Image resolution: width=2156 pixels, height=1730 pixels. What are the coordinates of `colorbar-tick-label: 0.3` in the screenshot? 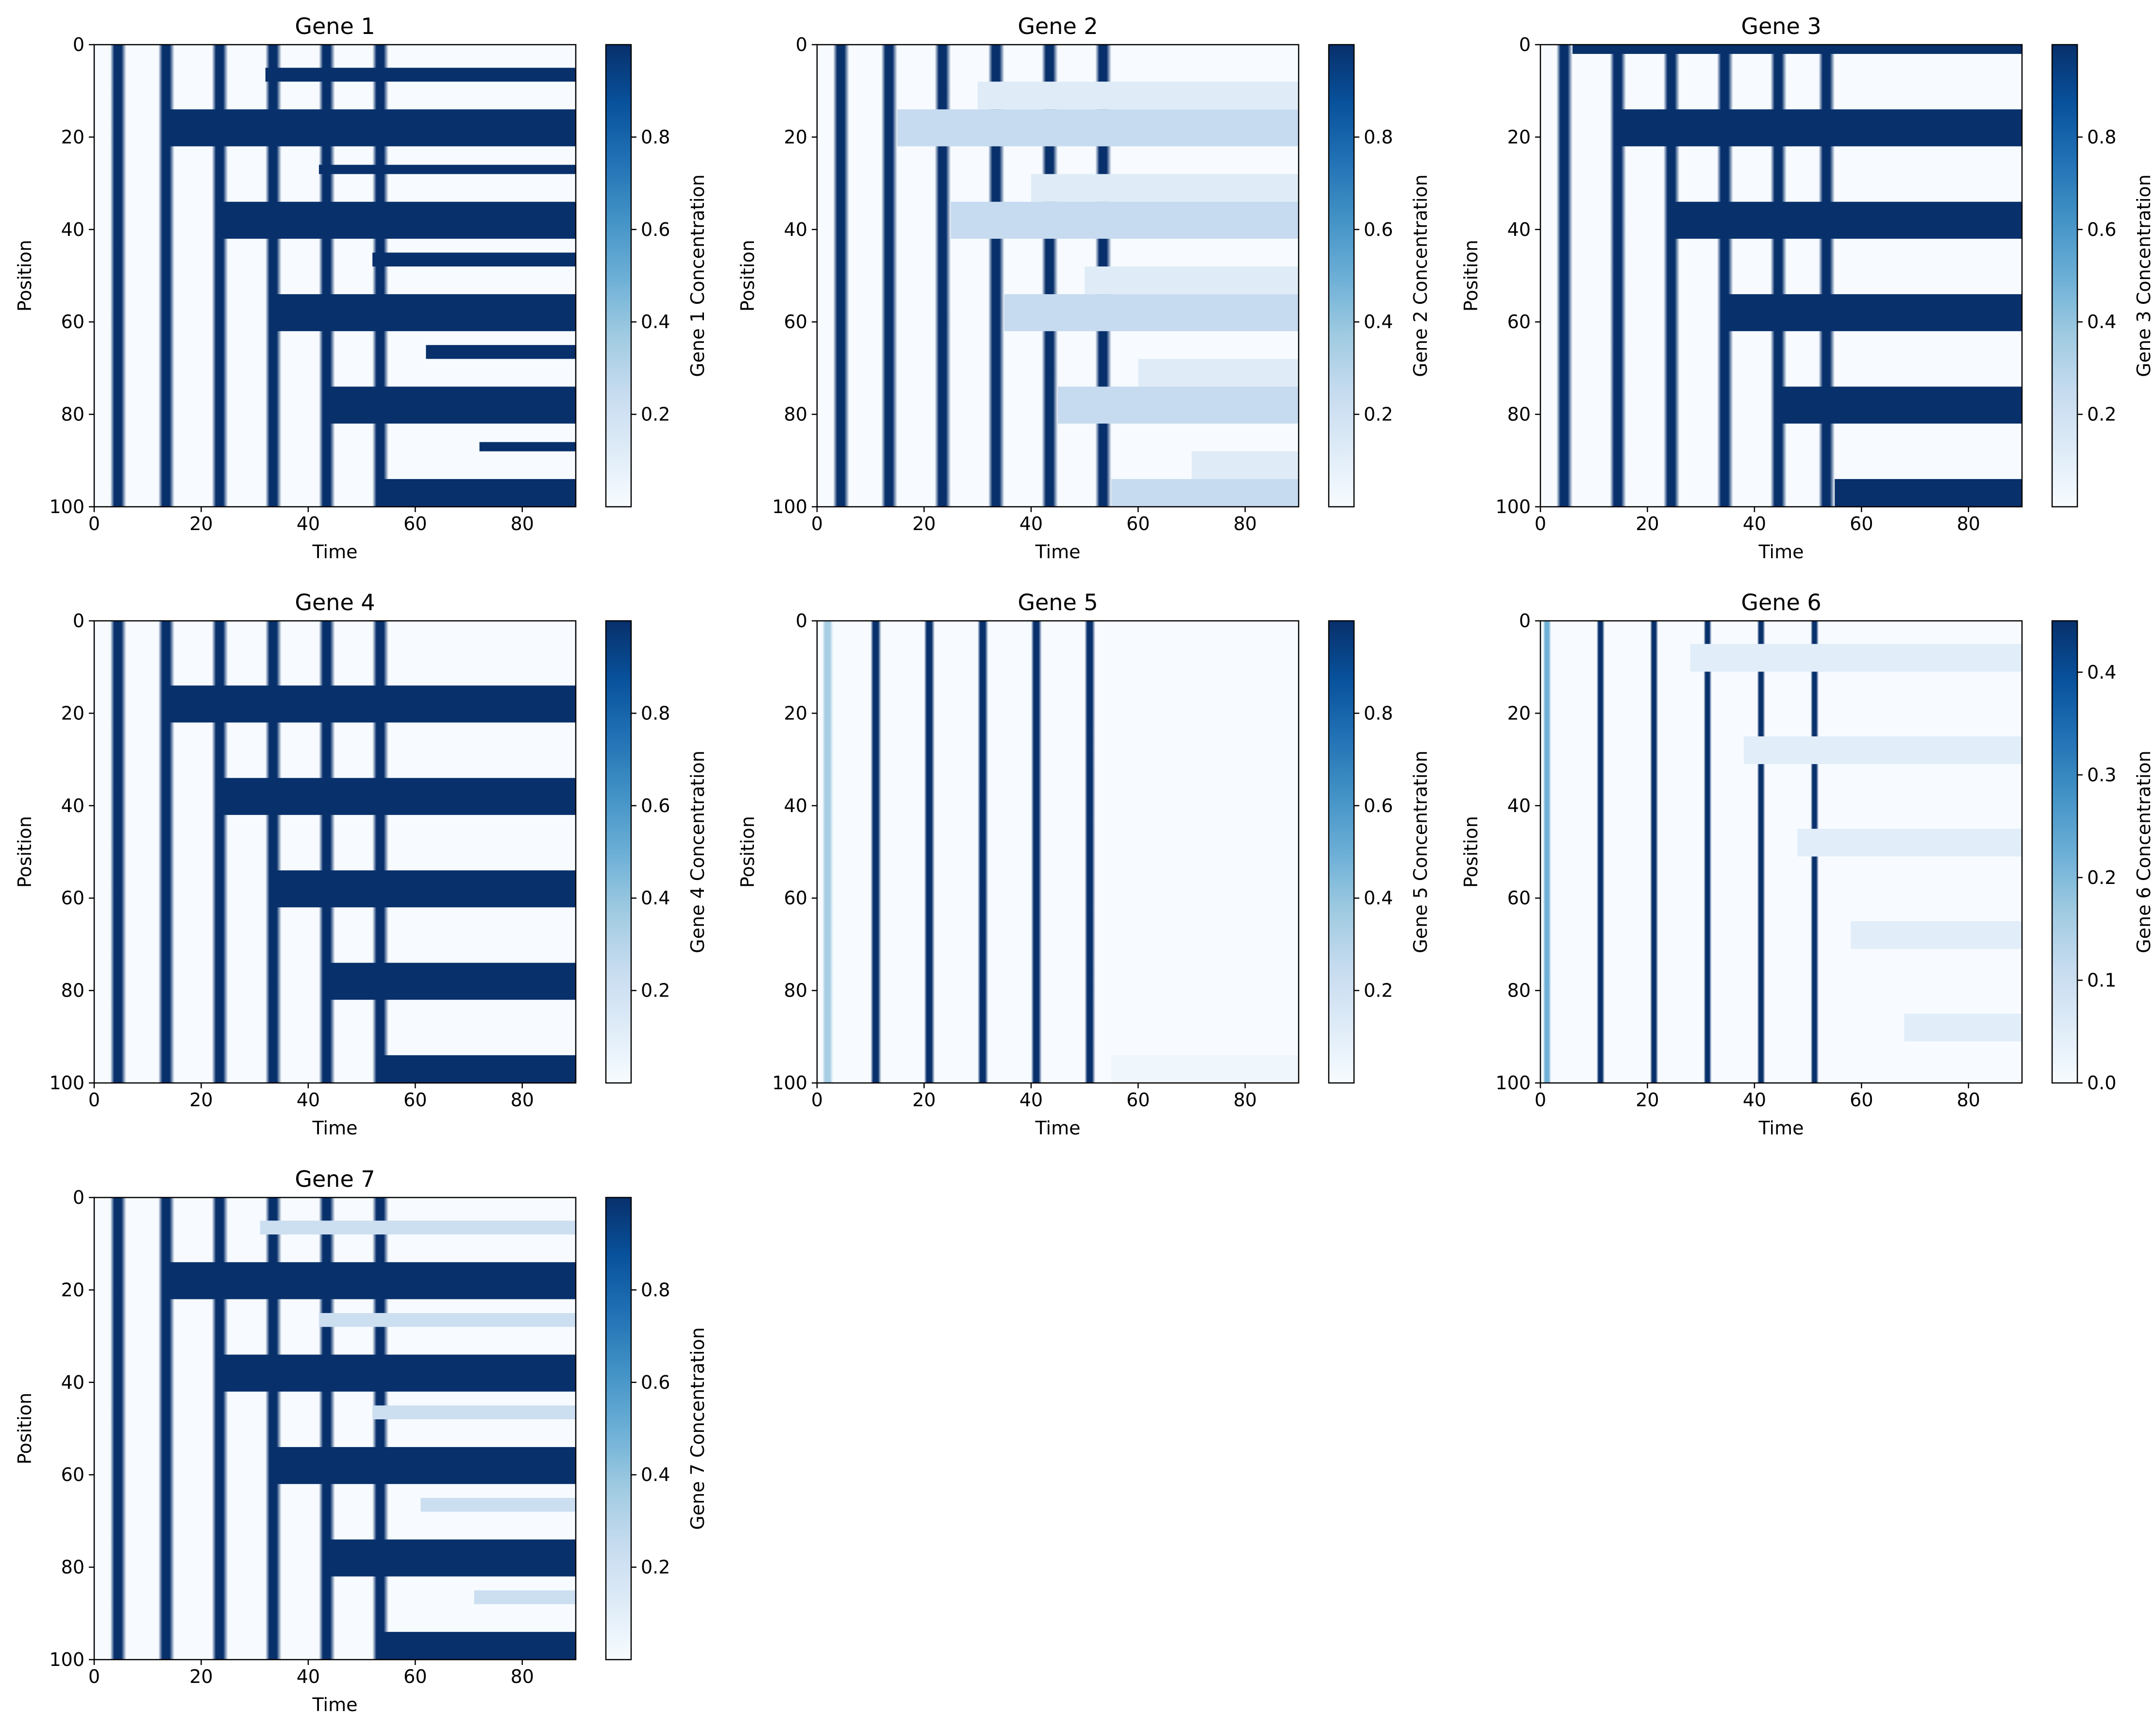 It's located at (2101, 774).